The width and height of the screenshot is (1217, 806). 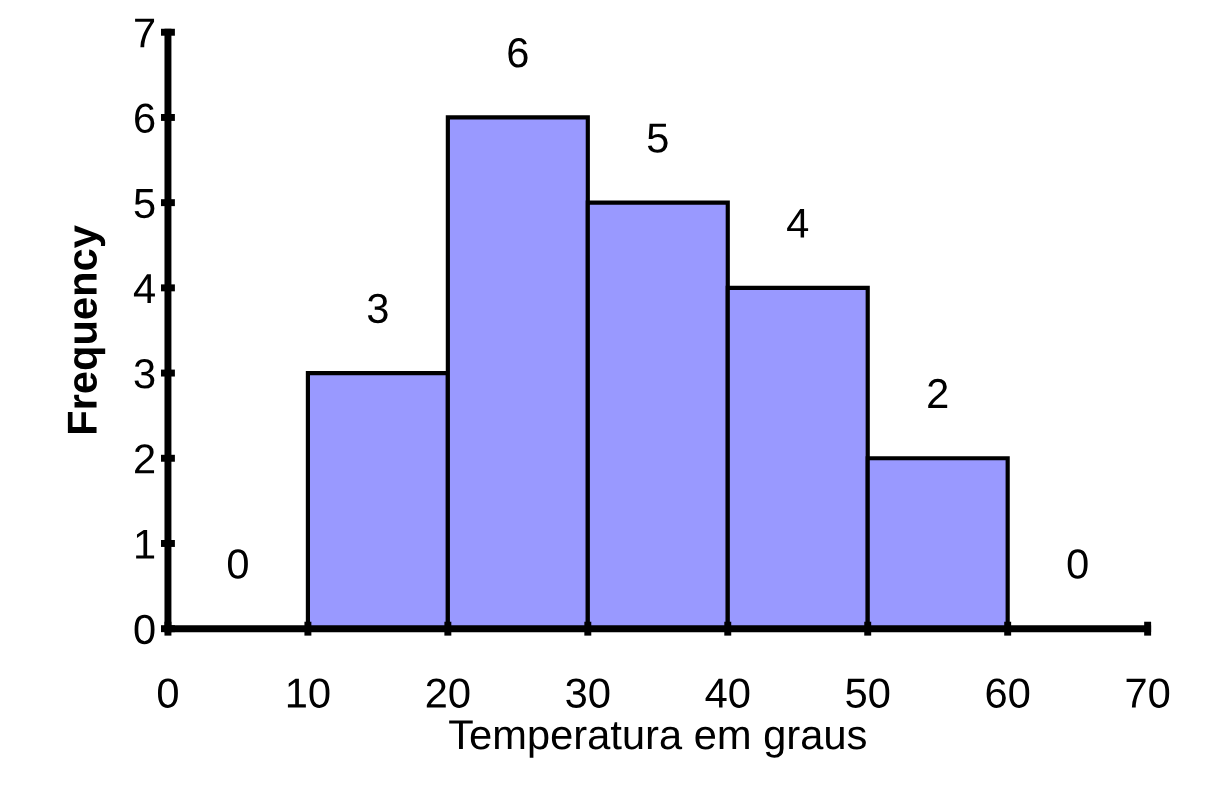 What do you see at coordinates (938, 393) in the screenshot?
I see `data-label: 2` at bounding box center [938, 393].